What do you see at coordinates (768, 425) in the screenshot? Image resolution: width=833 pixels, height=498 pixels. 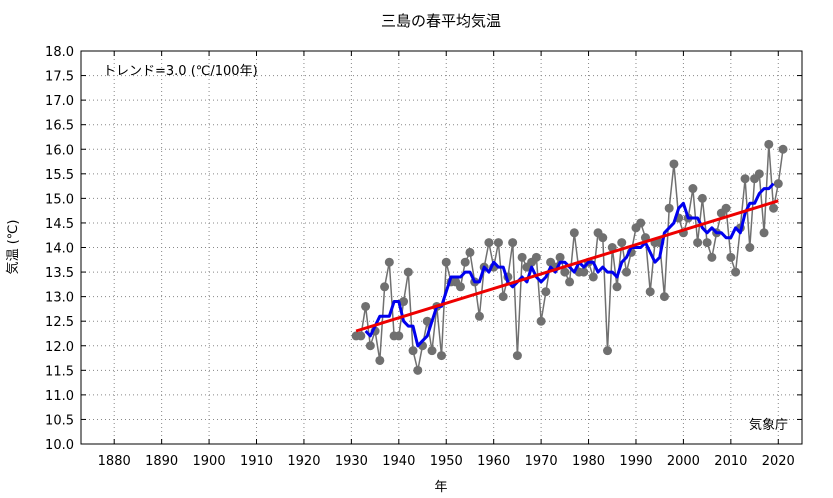 I see `source-label: 気象庁` at bounding box center [768, 425].